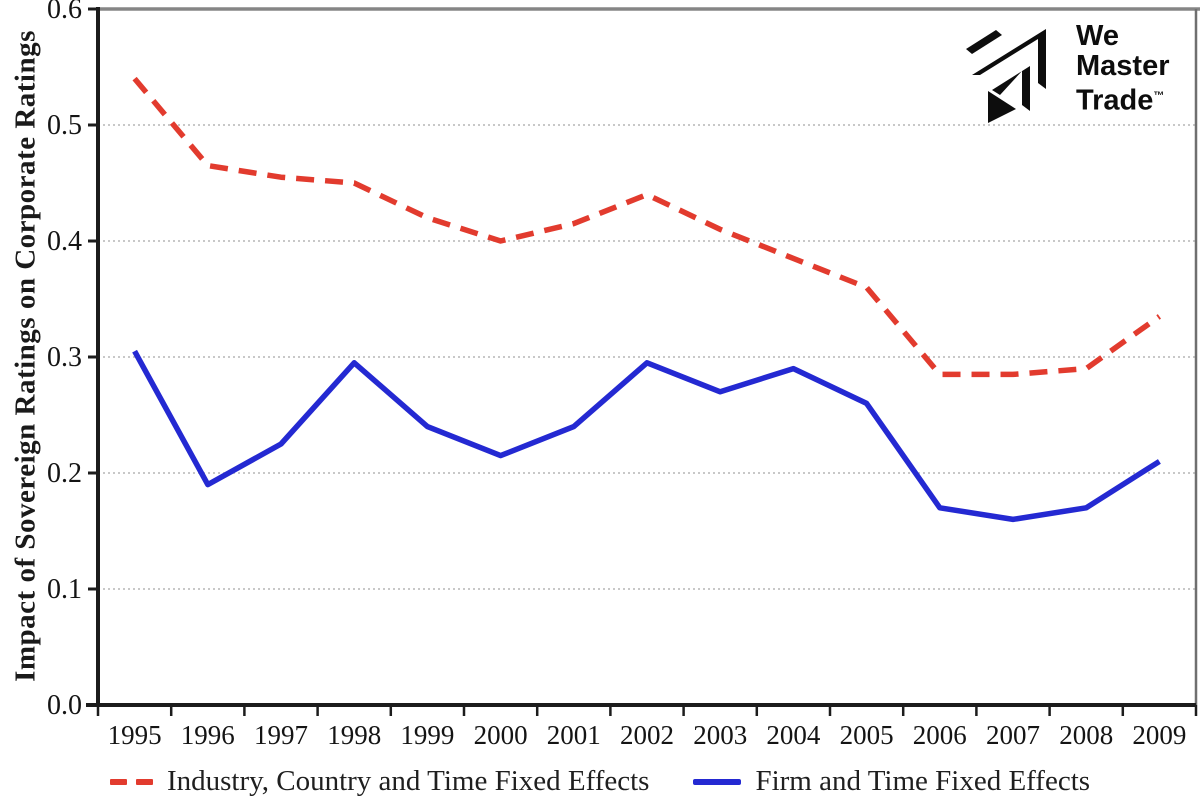 This screenshot has height=800, width=1200. I want to click on trademark-symbol: ™, so click(1159, 95).